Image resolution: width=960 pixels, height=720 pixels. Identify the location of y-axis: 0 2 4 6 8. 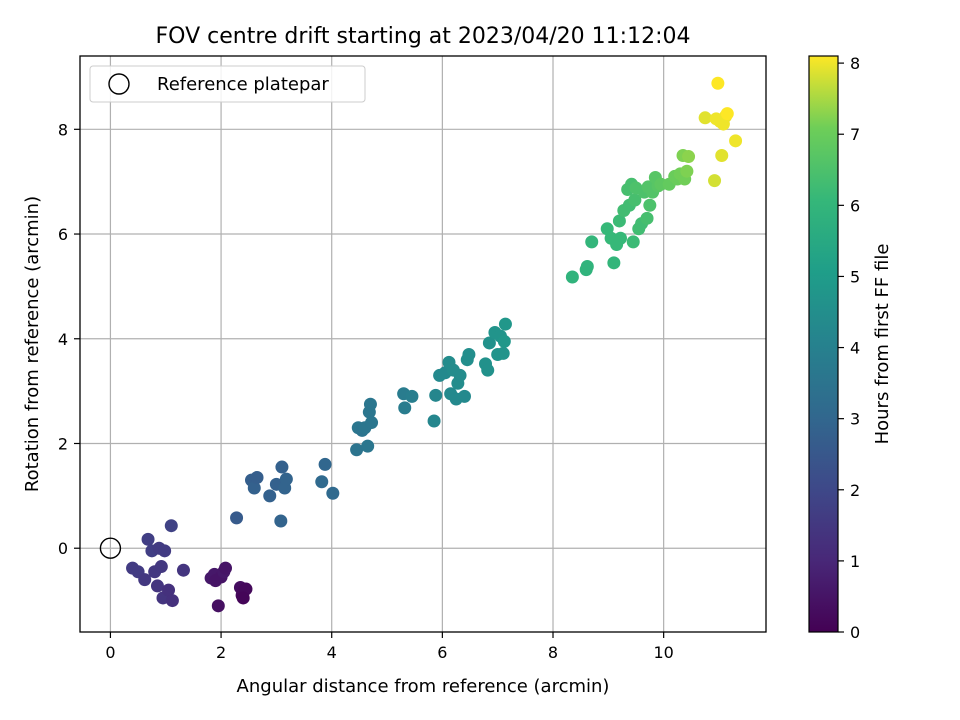
(69, 339).